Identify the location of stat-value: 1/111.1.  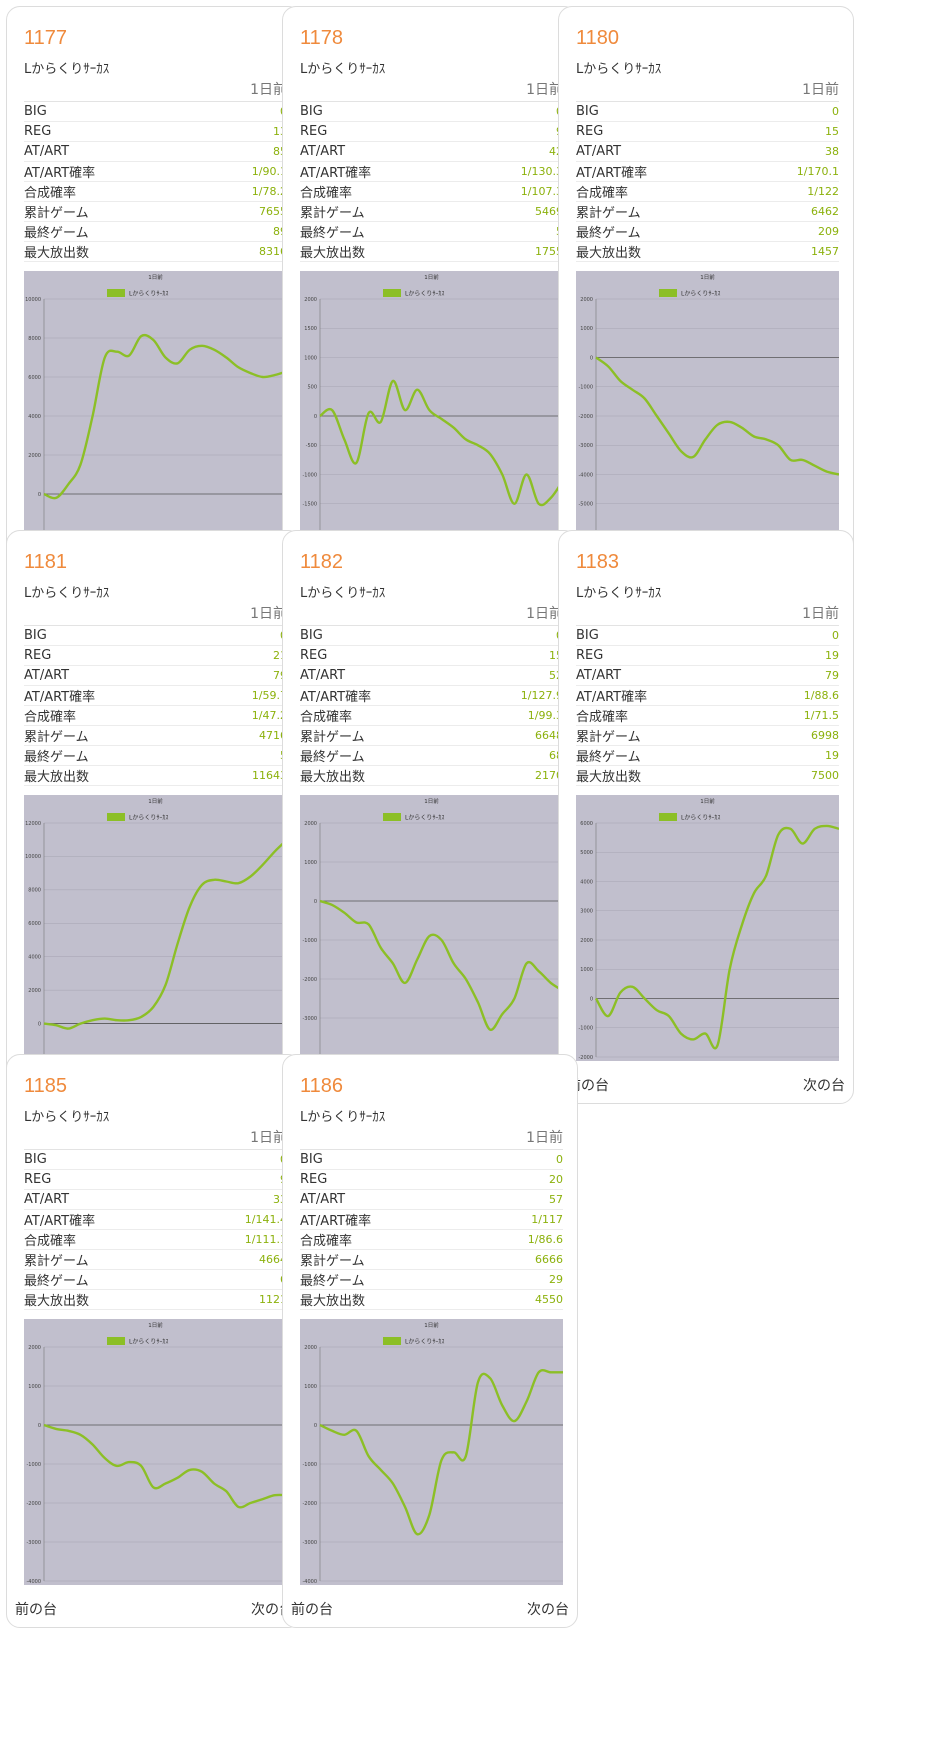
(265, 1239).